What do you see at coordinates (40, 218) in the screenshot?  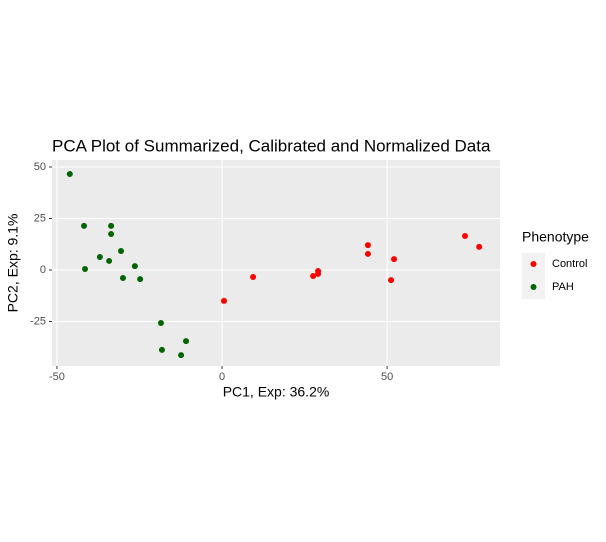 I see `y-tick-label: 25` at bounding box center [40, 218].